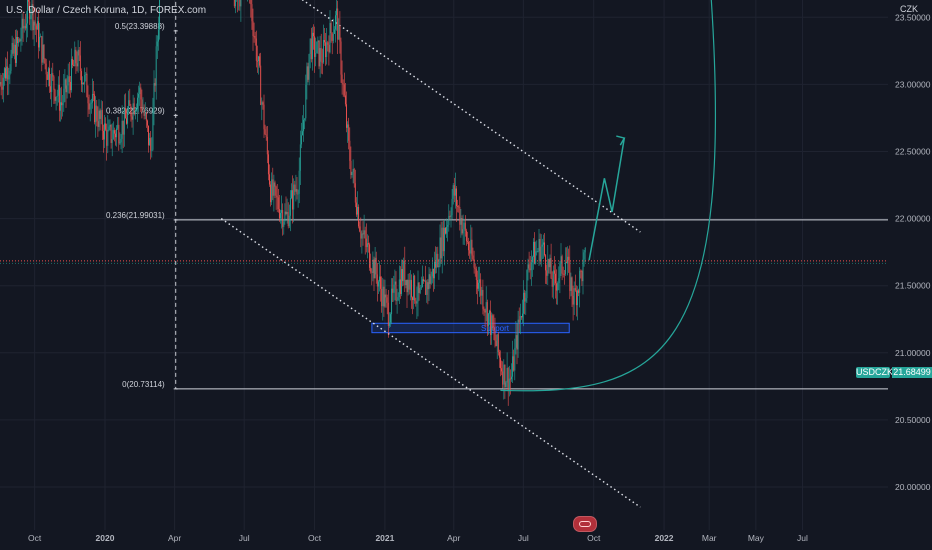 The height and width of the screenshot is (550, 932). What do you see at coordinates (594, 538) in the screenshot?
I see `x-tick-label: Oct` at bounding box center [594, 538].